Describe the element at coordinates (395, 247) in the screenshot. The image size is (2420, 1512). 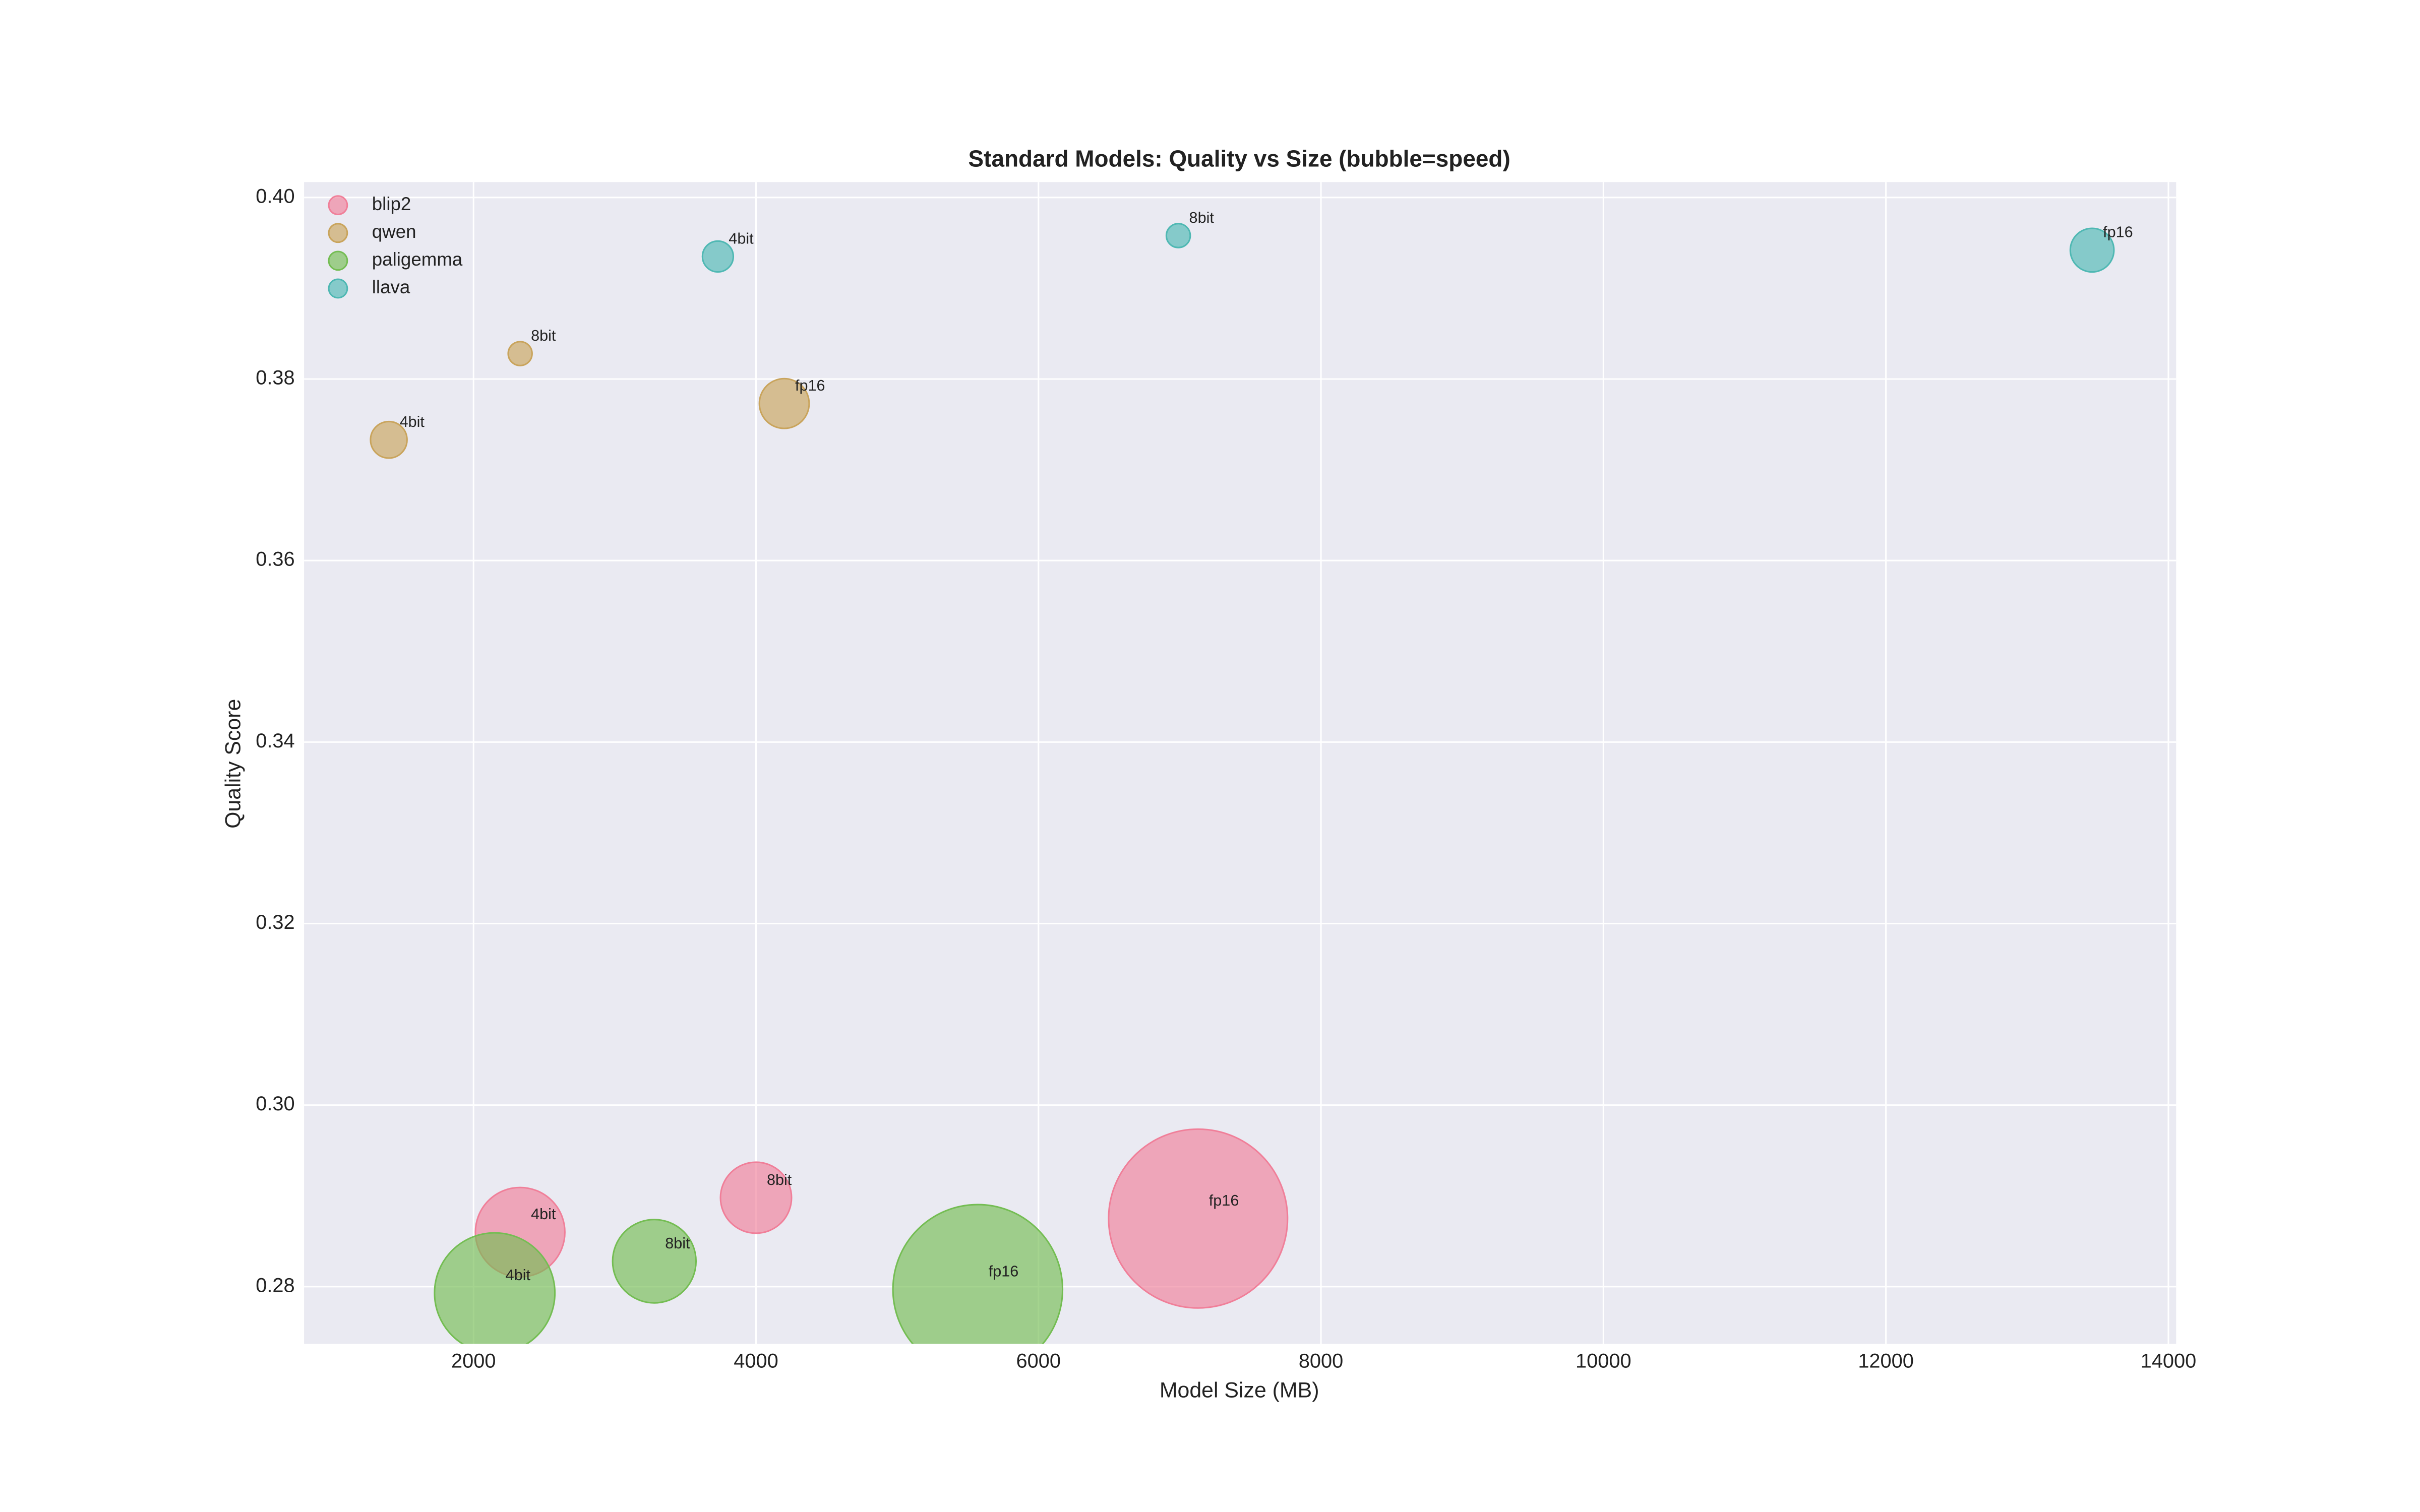
I see `legend: blip2 qwen paligemma llava` at that location.